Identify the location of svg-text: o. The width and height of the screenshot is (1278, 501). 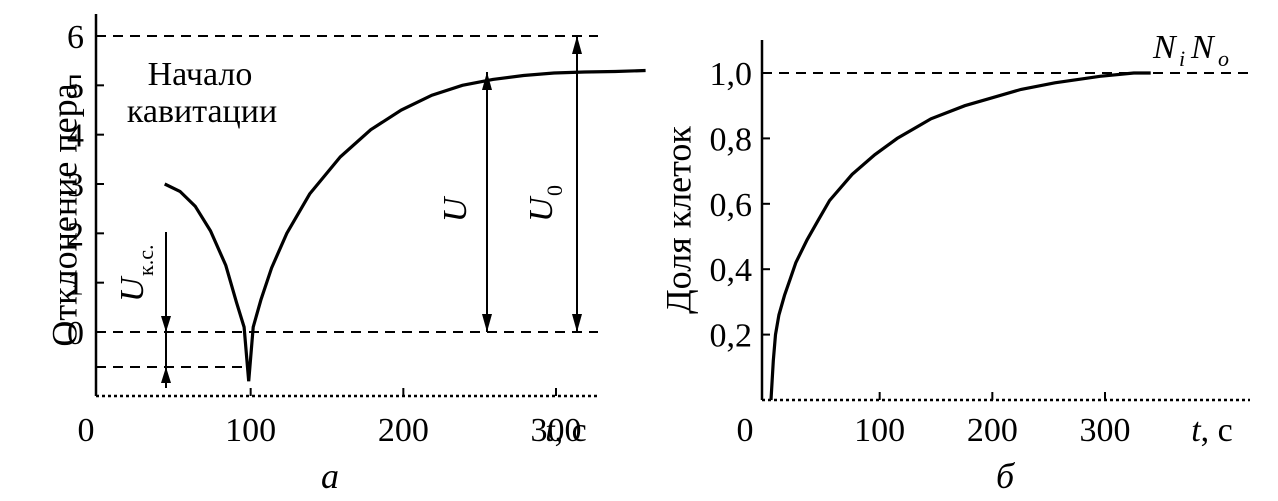
(1223, 58).